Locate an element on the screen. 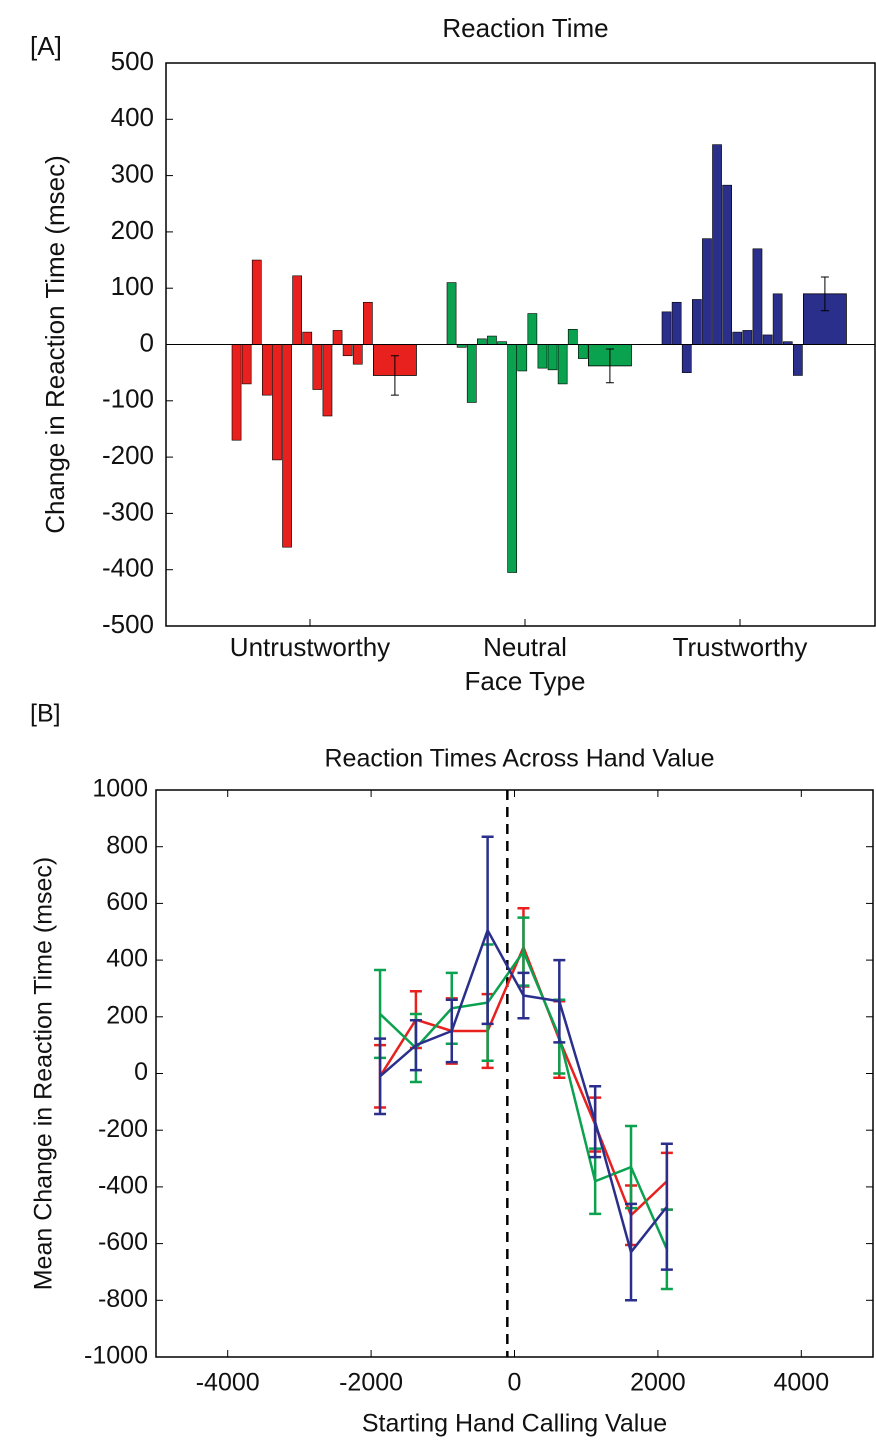  y-tick-label: 600 is located at coordinates (127, 902).